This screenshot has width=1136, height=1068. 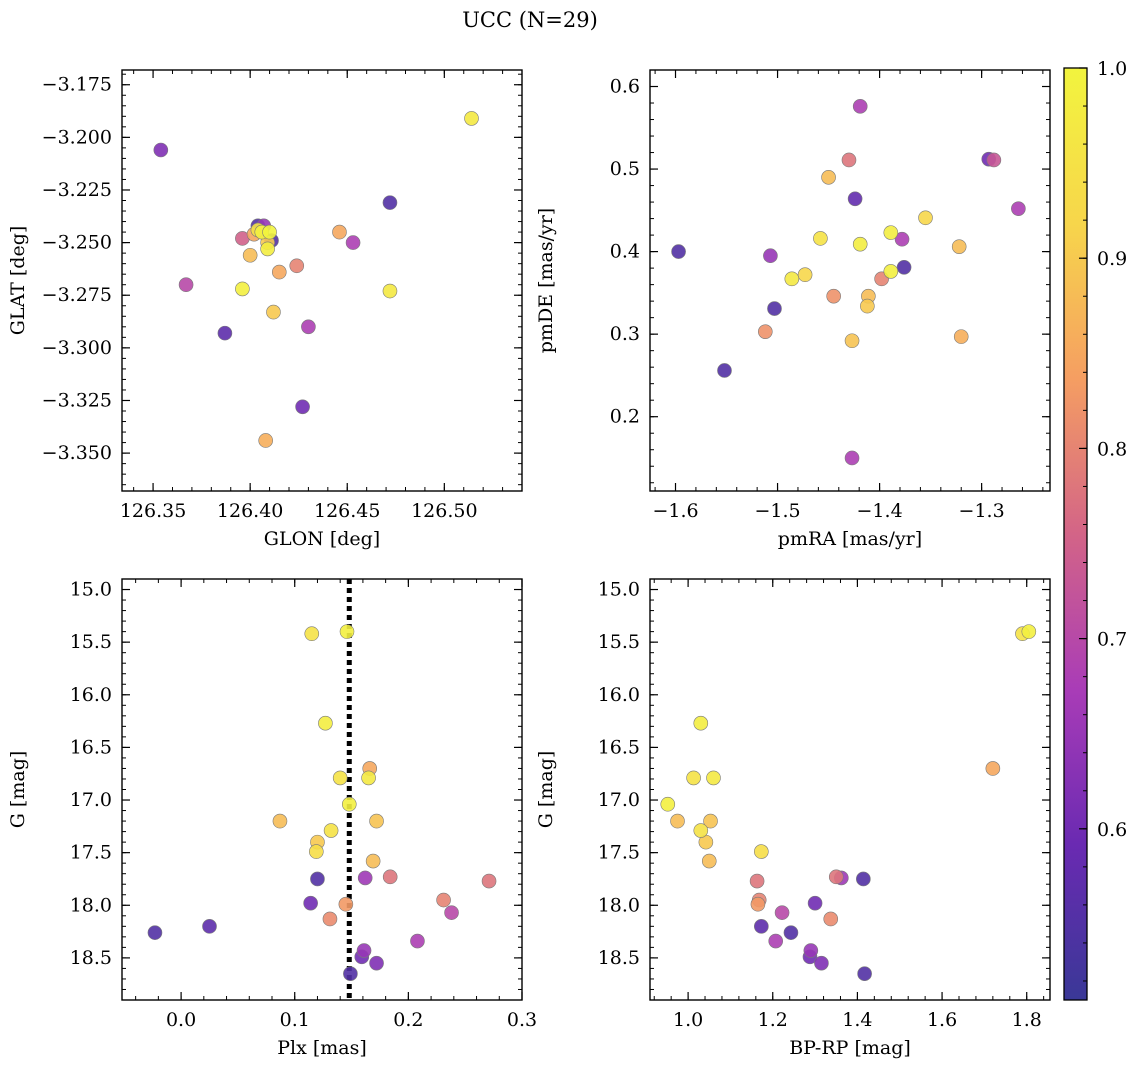 What do you see at coordinates (857, 1020) in the screenshot?
I see `x-tick-label: 1.4` at bounding box center [857, 1020].